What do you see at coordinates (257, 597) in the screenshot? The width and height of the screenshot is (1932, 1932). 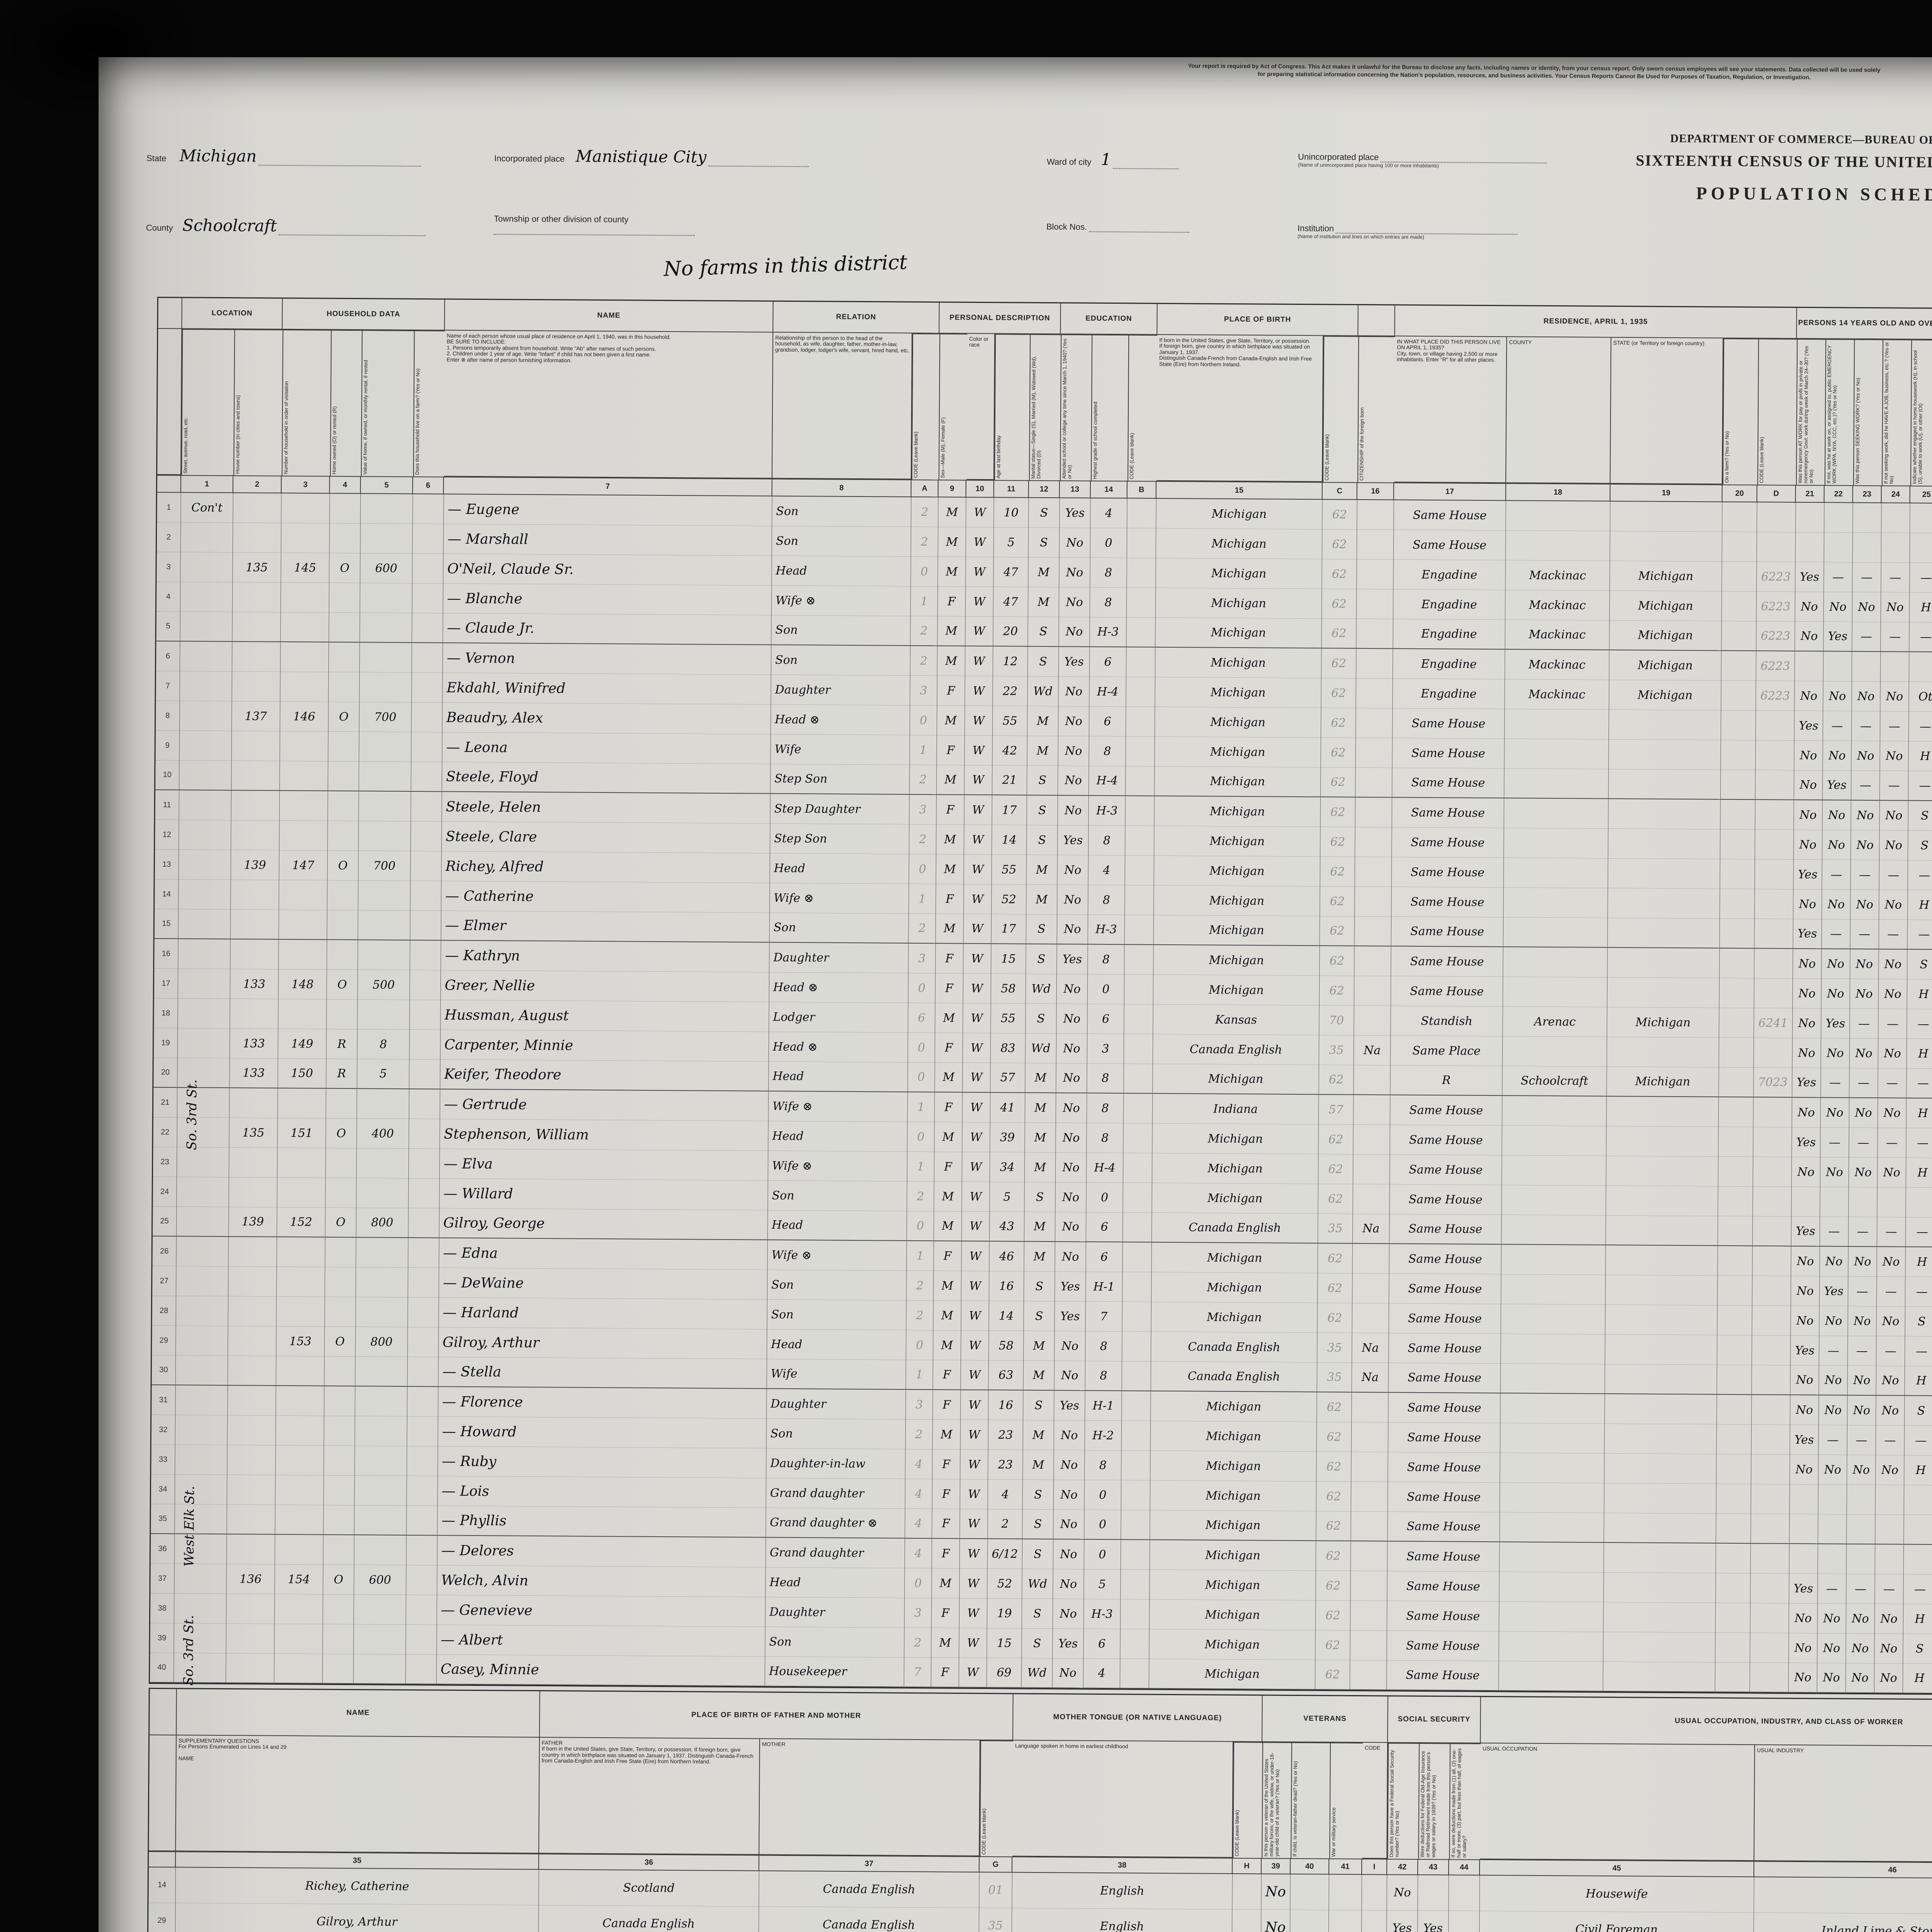 I see `cell-line4-col2` at bounding box center [257, 597].